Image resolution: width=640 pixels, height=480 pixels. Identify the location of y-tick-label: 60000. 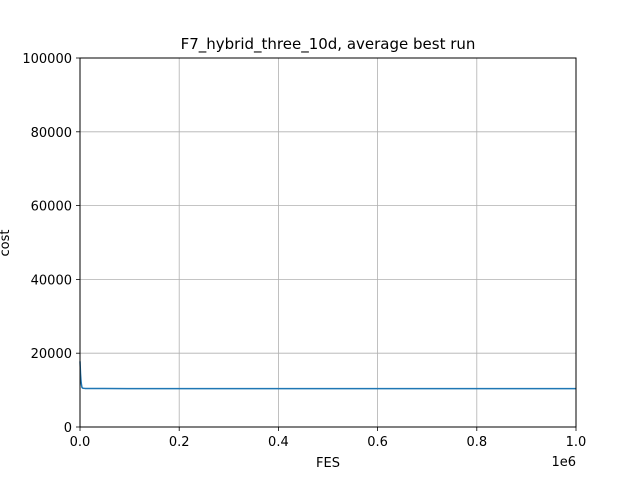
(51, 207).